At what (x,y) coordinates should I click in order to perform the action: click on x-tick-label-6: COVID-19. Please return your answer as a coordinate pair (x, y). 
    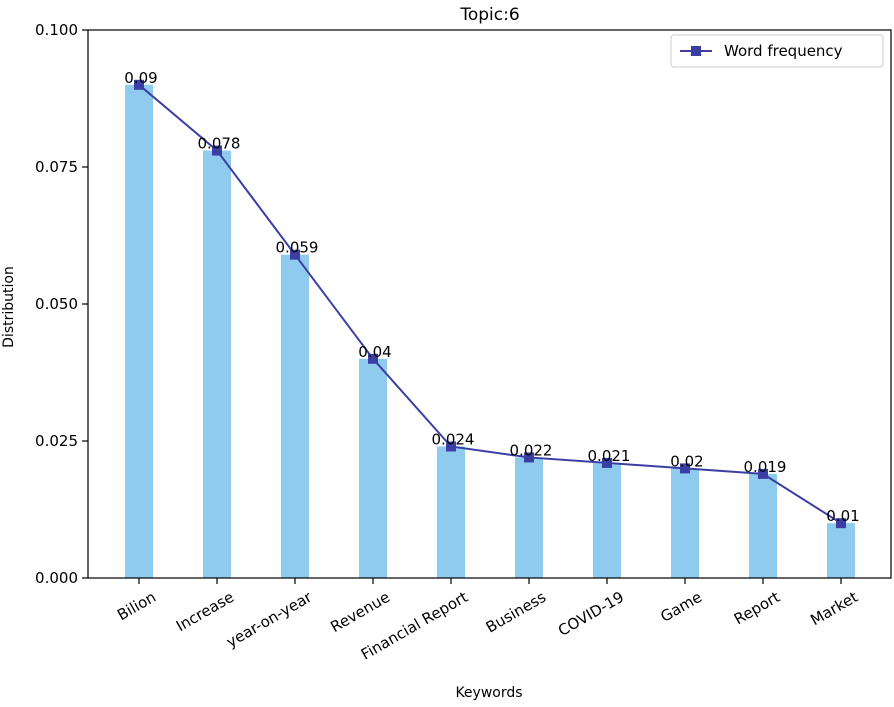
    Looking at the image, I should click on (591, 614).